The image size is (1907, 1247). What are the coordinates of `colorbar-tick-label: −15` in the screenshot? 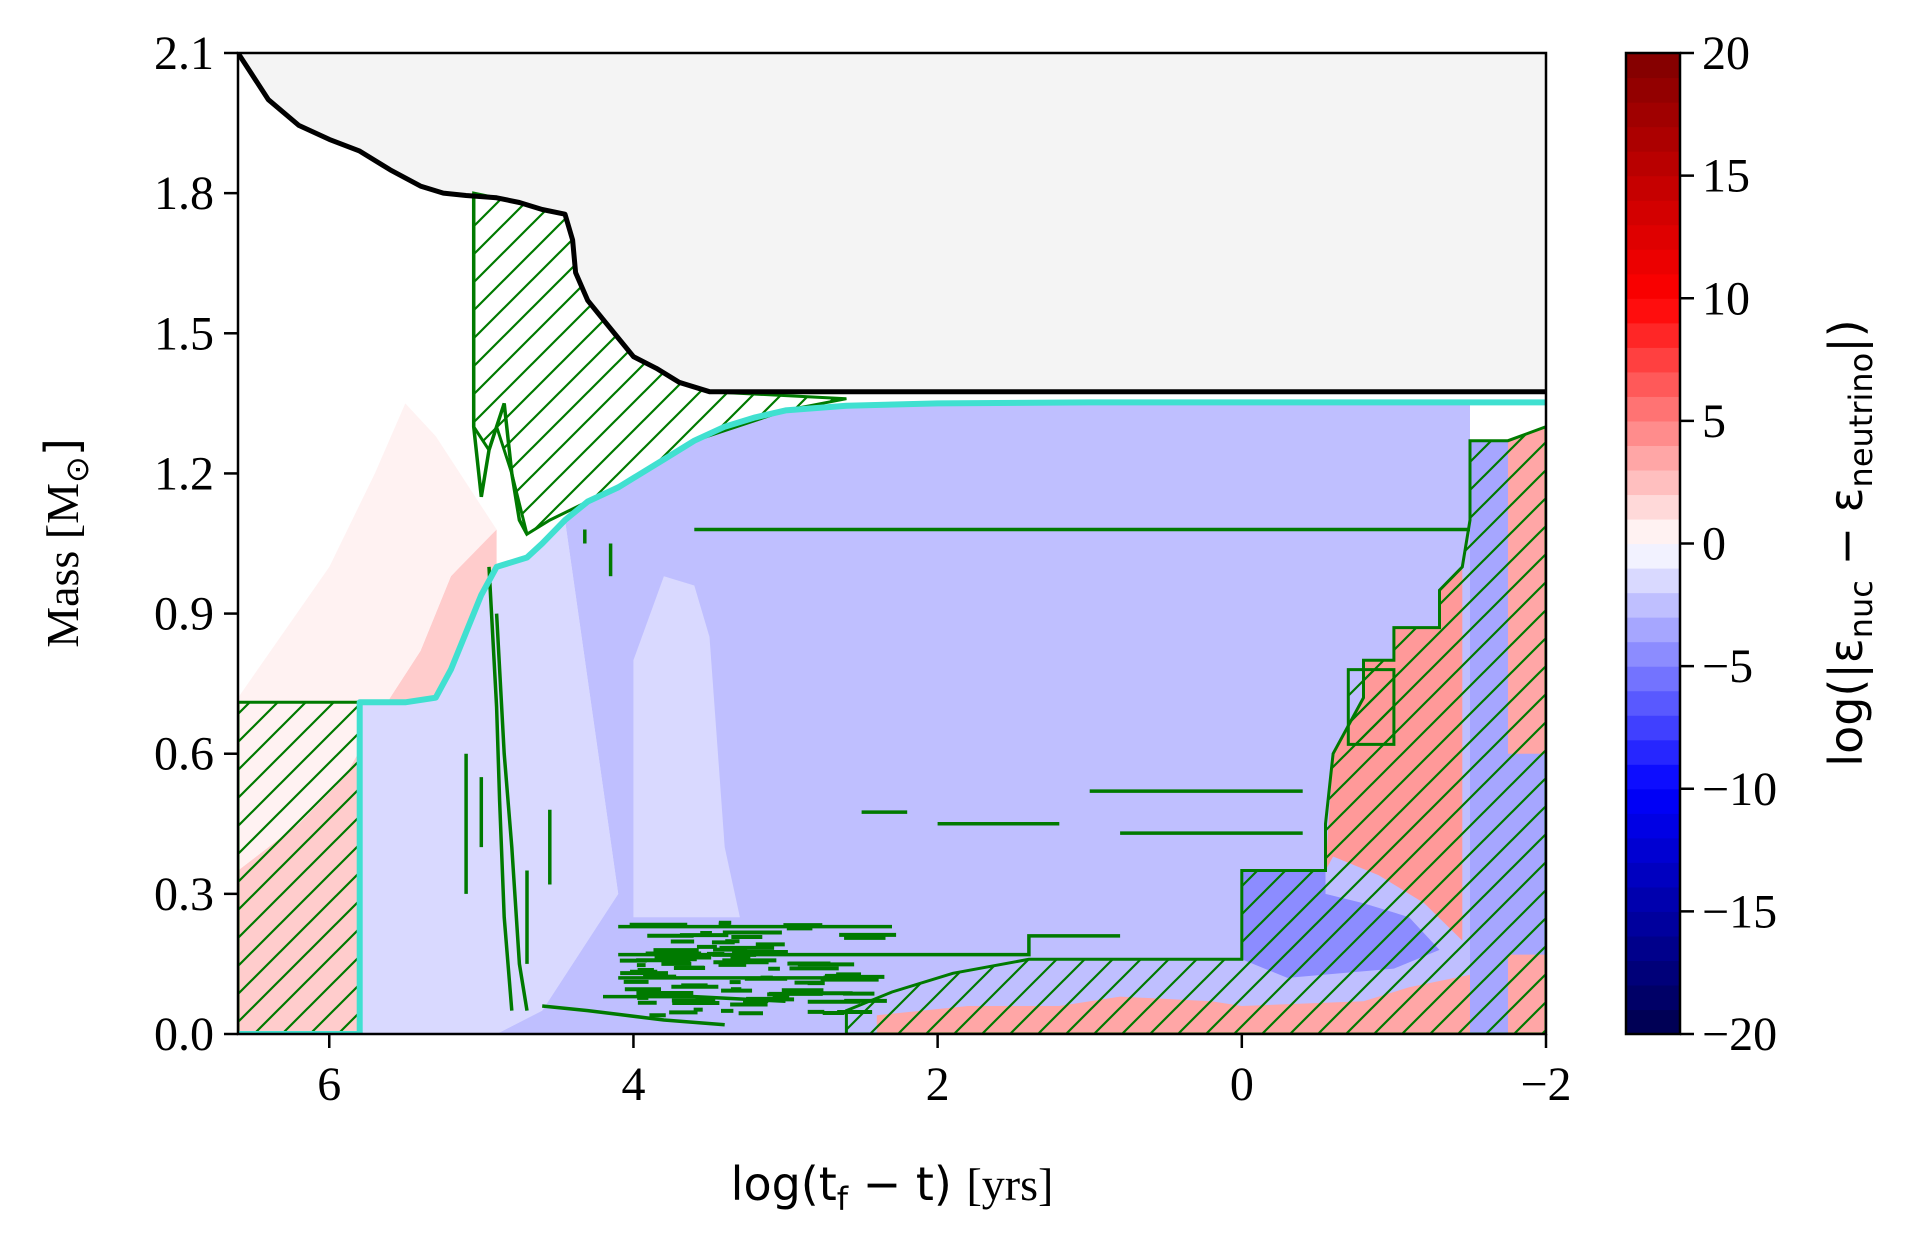 It's located at (1739, 911).